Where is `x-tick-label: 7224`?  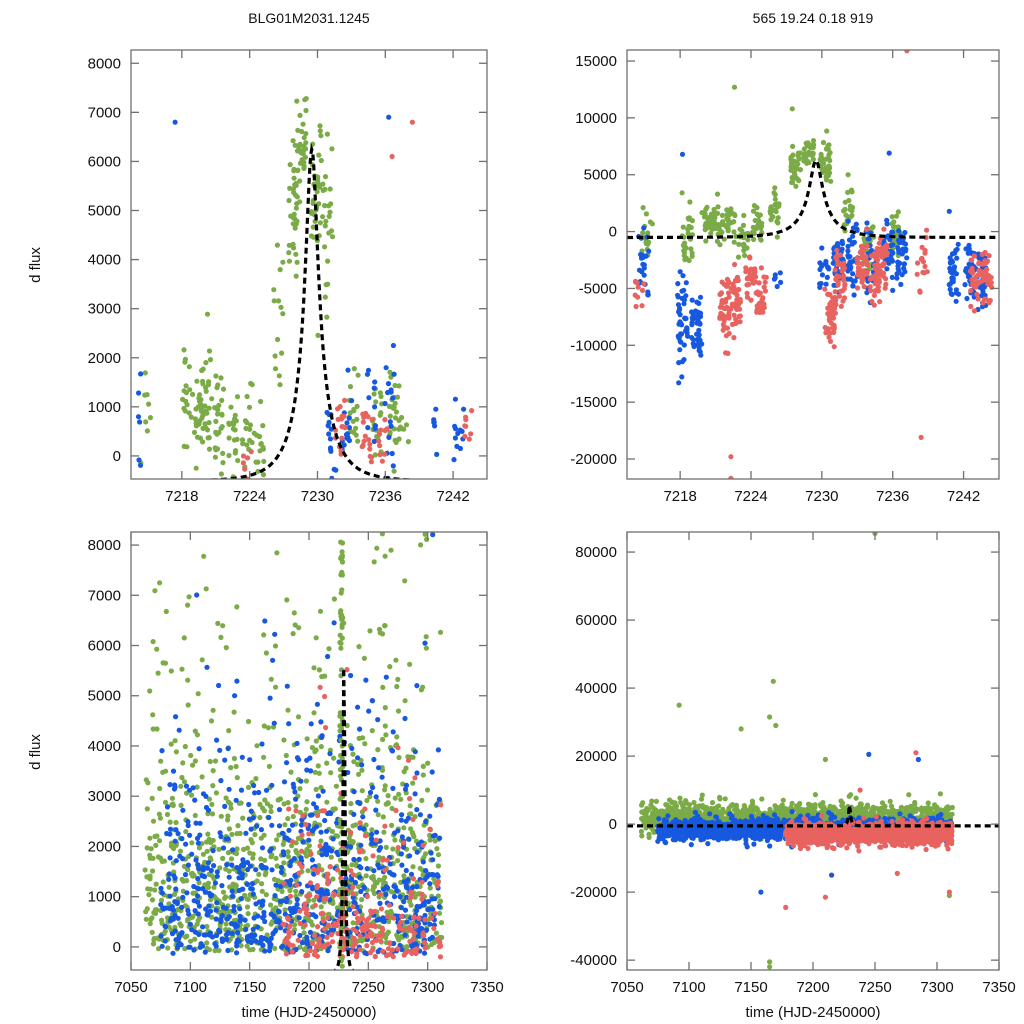 x-tick-label: 7224 is located at coordinates (750, 496).